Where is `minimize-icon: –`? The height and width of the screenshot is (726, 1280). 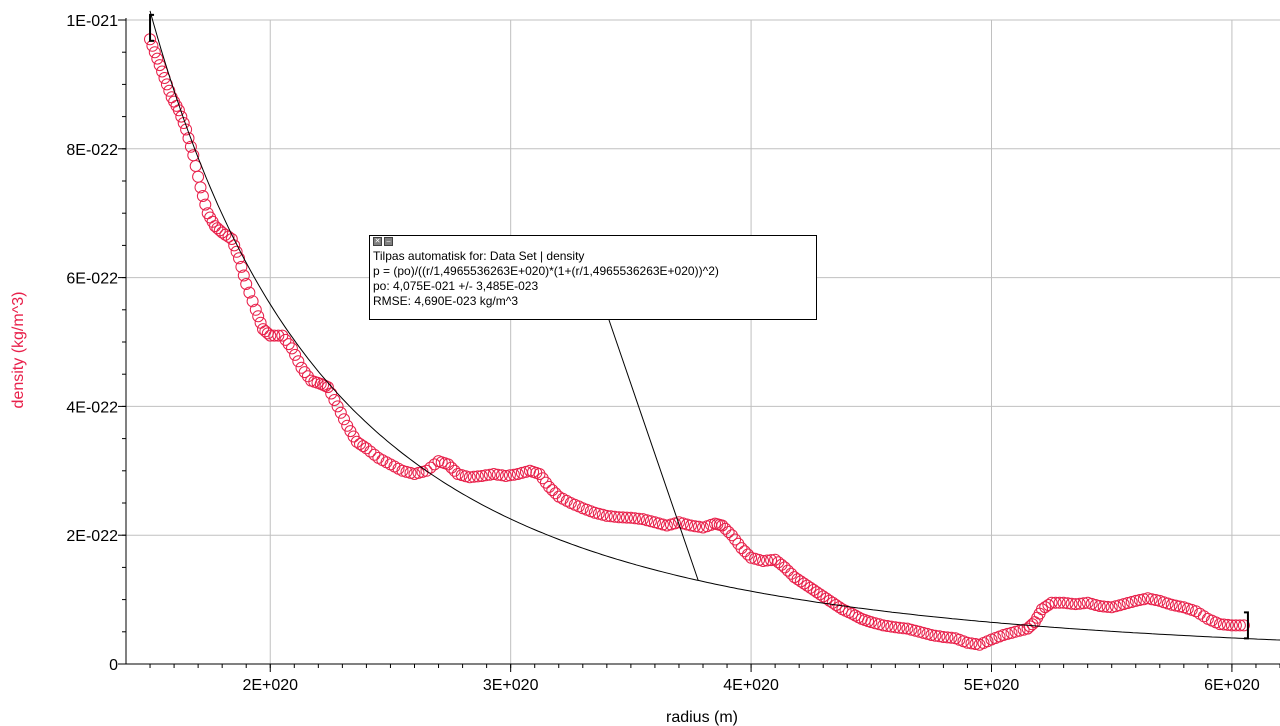
minimize-icon: – is located at coordinates (388, 241).